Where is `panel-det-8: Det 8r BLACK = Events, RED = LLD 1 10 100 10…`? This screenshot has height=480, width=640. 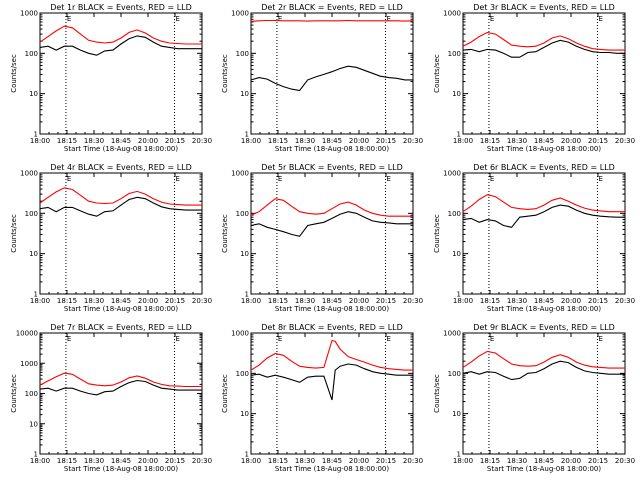 panel-det-8: Det 8r BLACK = Events, RED = LLD 1 10 100 10… is located at coordinates (322, 398).